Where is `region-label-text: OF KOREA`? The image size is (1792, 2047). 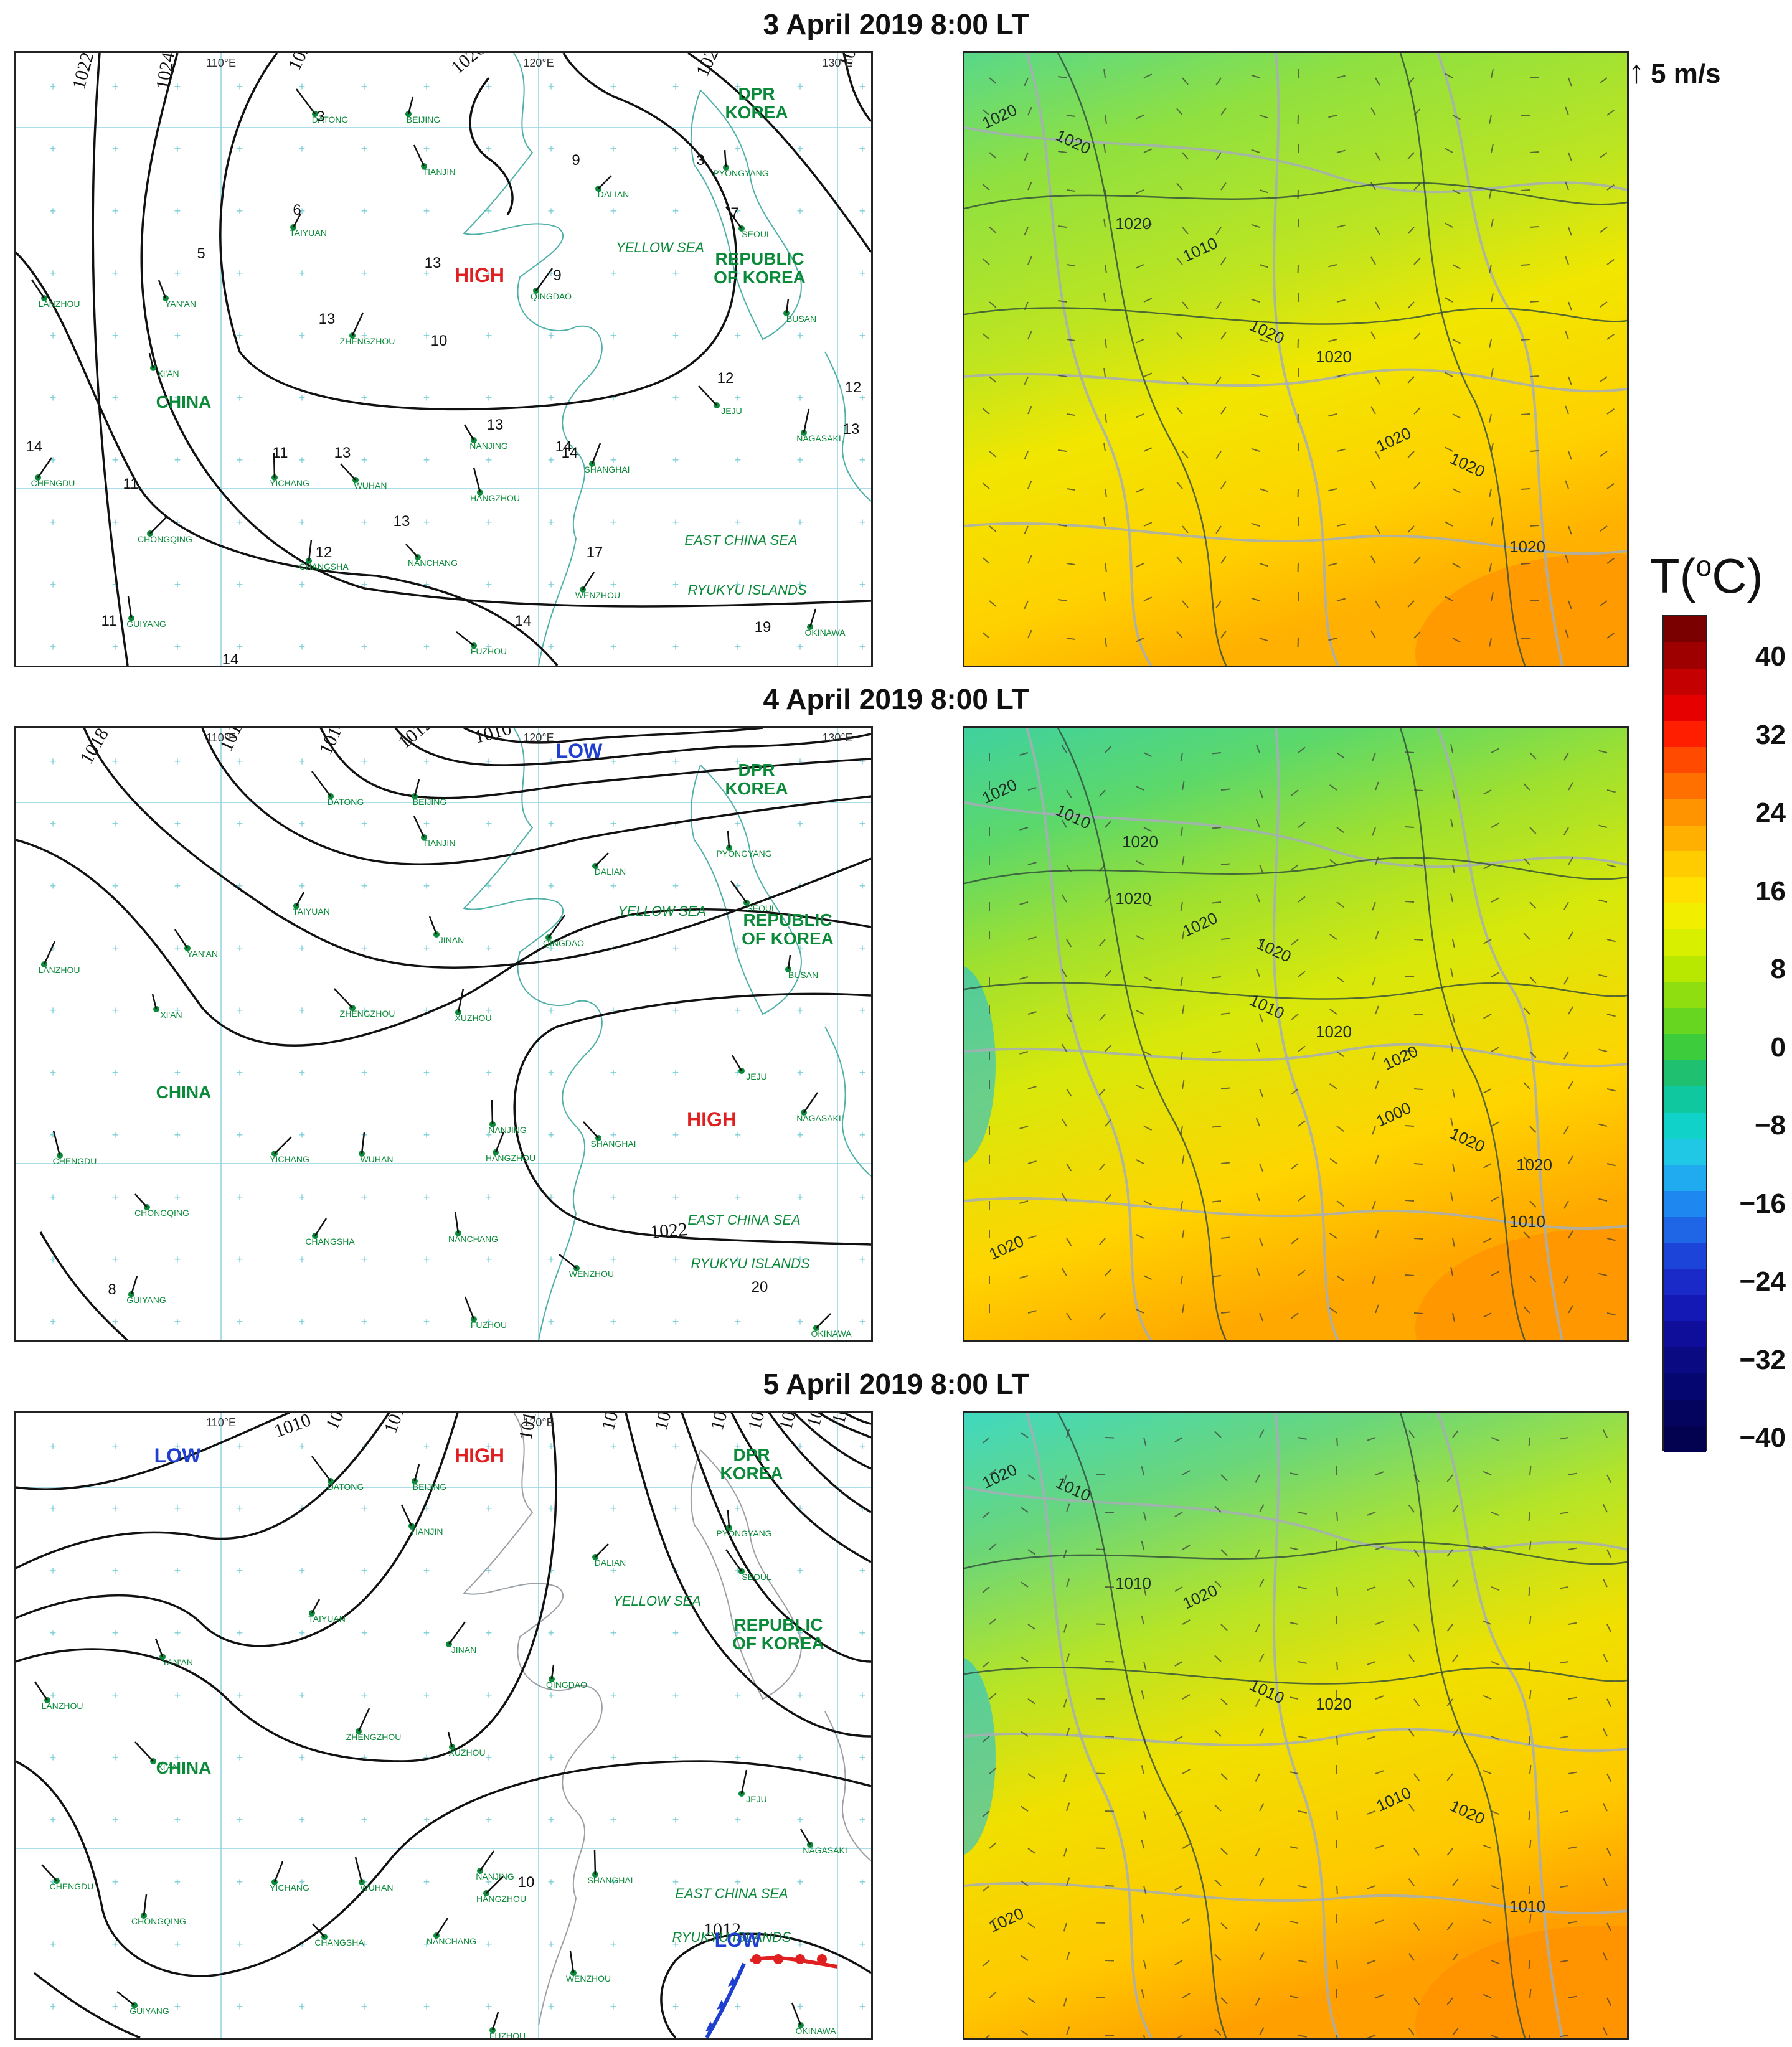 region-label-text: OF KOREA is located at coordinates (788, 938).